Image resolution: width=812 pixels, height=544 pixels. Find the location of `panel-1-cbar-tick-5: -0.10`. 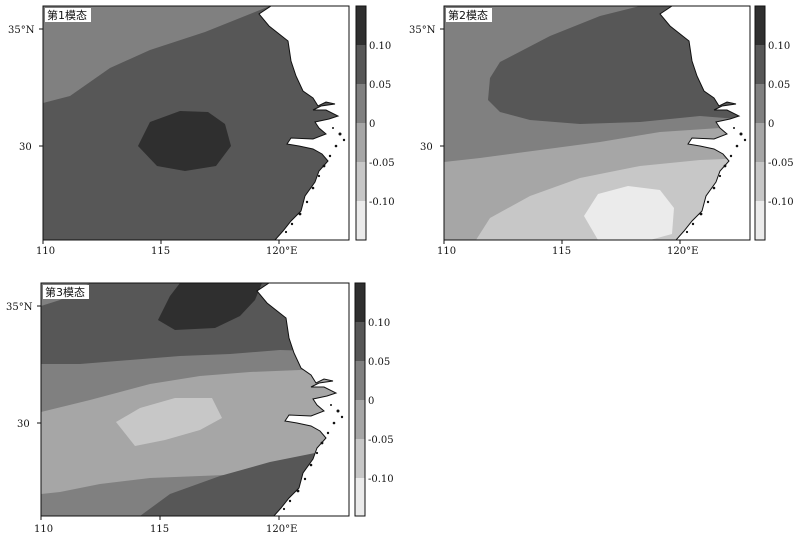

panel-1-cbar-tick-5: -0.10 is located at coordinates (382, 202).